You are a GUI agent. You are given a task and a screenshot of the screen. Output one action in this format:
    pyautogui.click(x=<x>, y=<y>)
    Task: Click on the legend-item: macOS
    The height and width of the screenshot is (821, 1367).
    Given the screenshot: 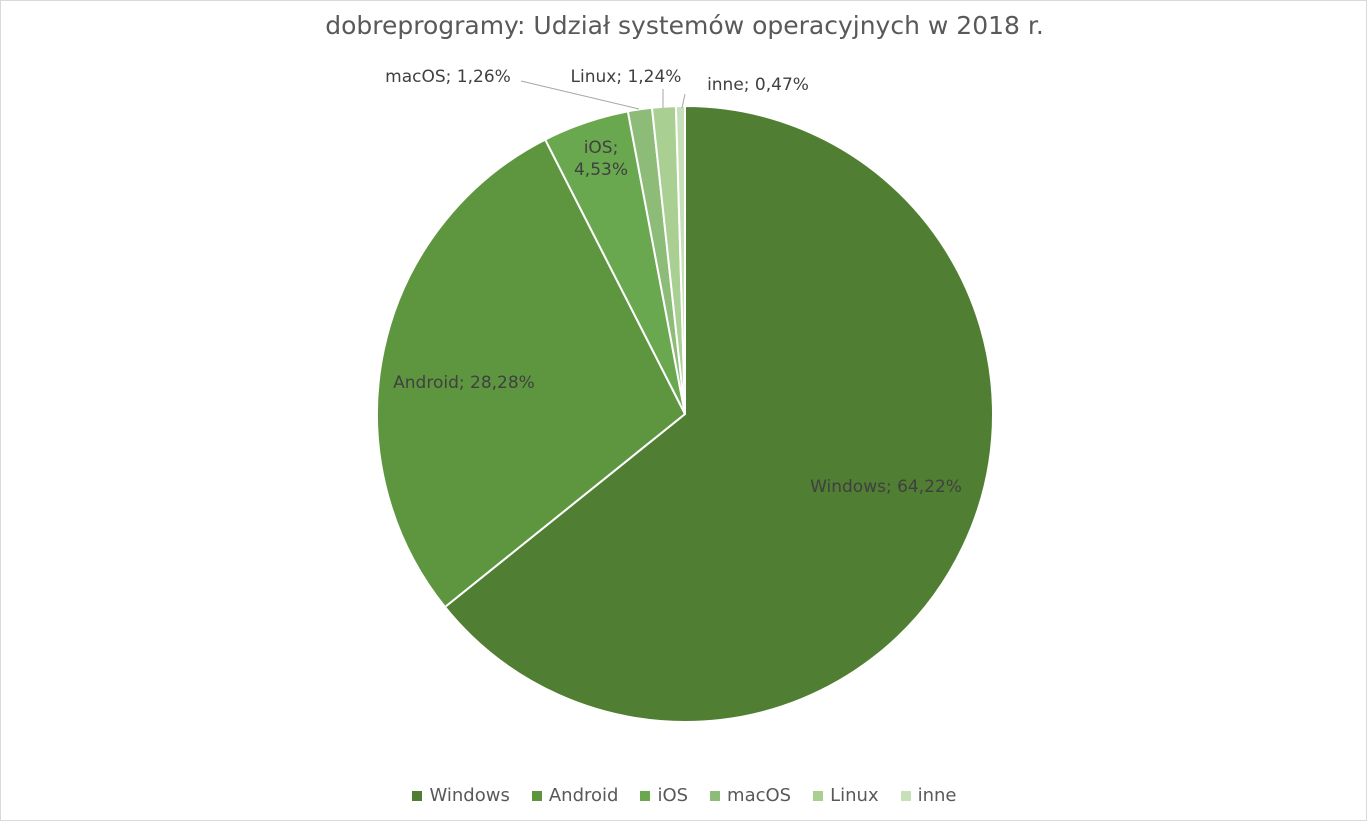 What is the action you would take?
    pyautogui.click(x=750, y=795)
    